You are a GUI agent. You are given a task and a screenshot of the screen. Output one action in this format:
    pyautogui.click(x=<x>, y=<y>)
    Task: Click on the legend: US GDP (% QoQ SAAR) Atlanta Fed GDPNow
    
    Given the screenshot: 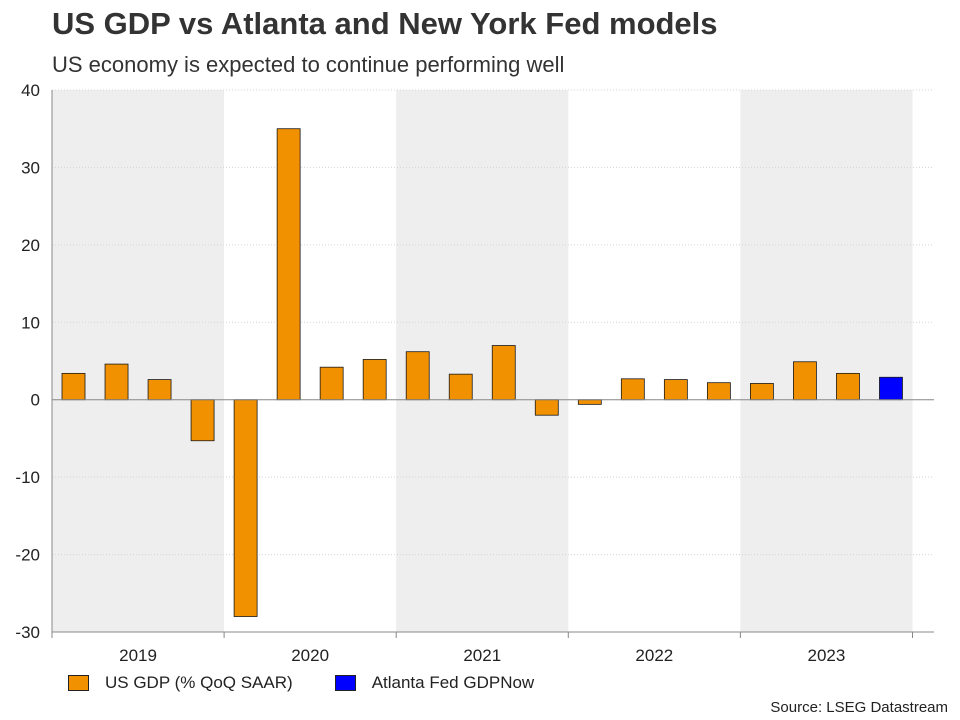 What is the action you would take?
    pyautogui.click(x=322, y=683)
    